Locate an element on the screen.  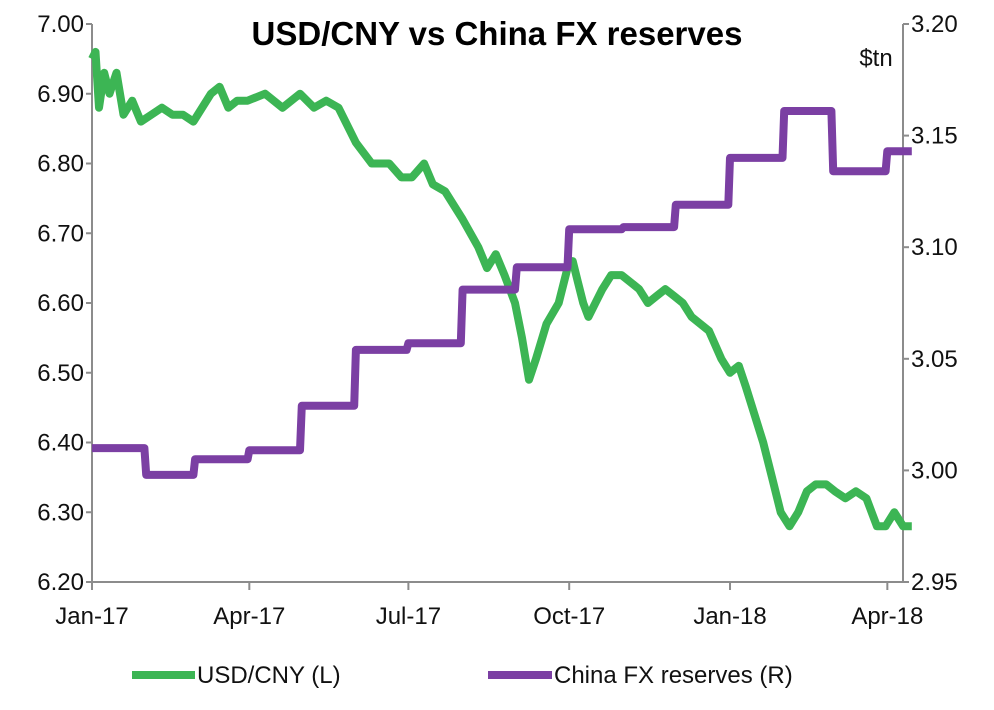
x-tick-label: Oct-17 is located at coordinates (569, 616).